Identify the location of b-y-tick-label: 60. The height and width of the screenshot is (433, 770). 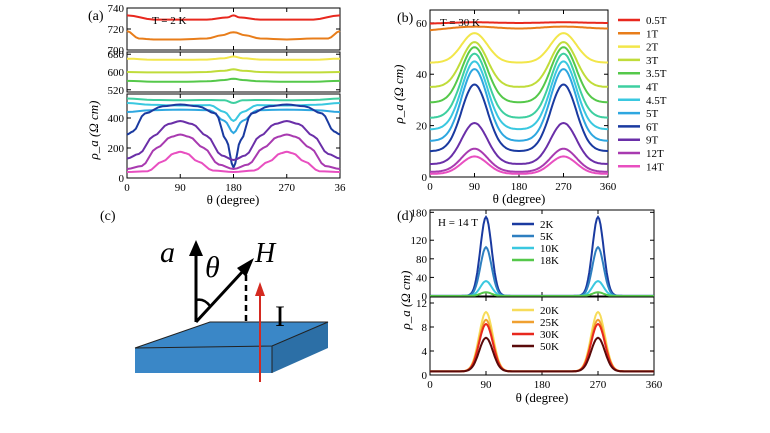
(422, 24).